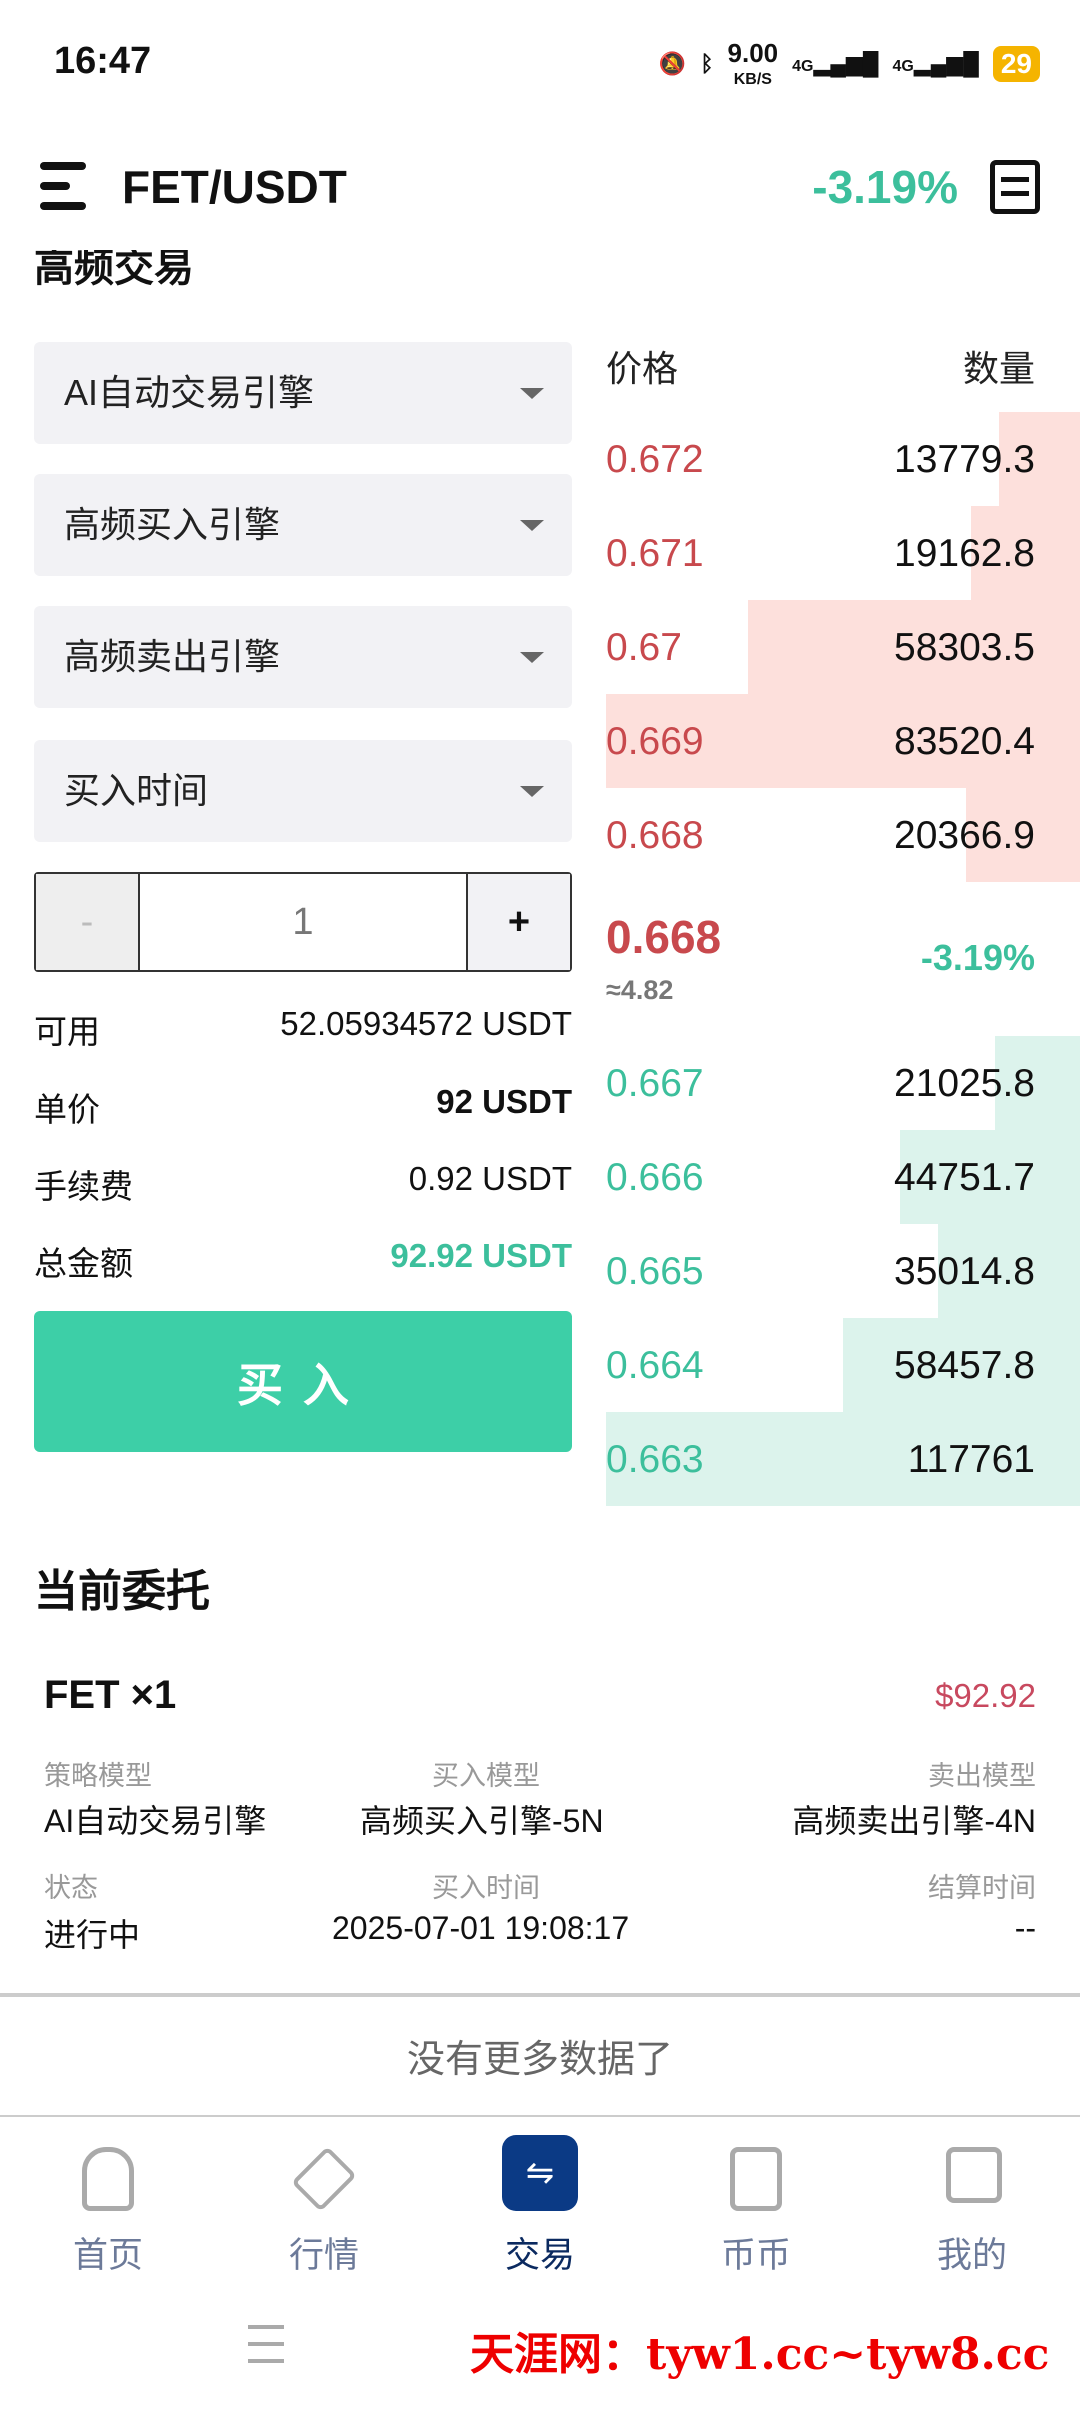 The width and height of the screenshot is (1080, 2414). What do you see at coordinates (964, 1083) in the screenshot?
I see `quantity: 21025.8` at bounding box center [964, 1083].